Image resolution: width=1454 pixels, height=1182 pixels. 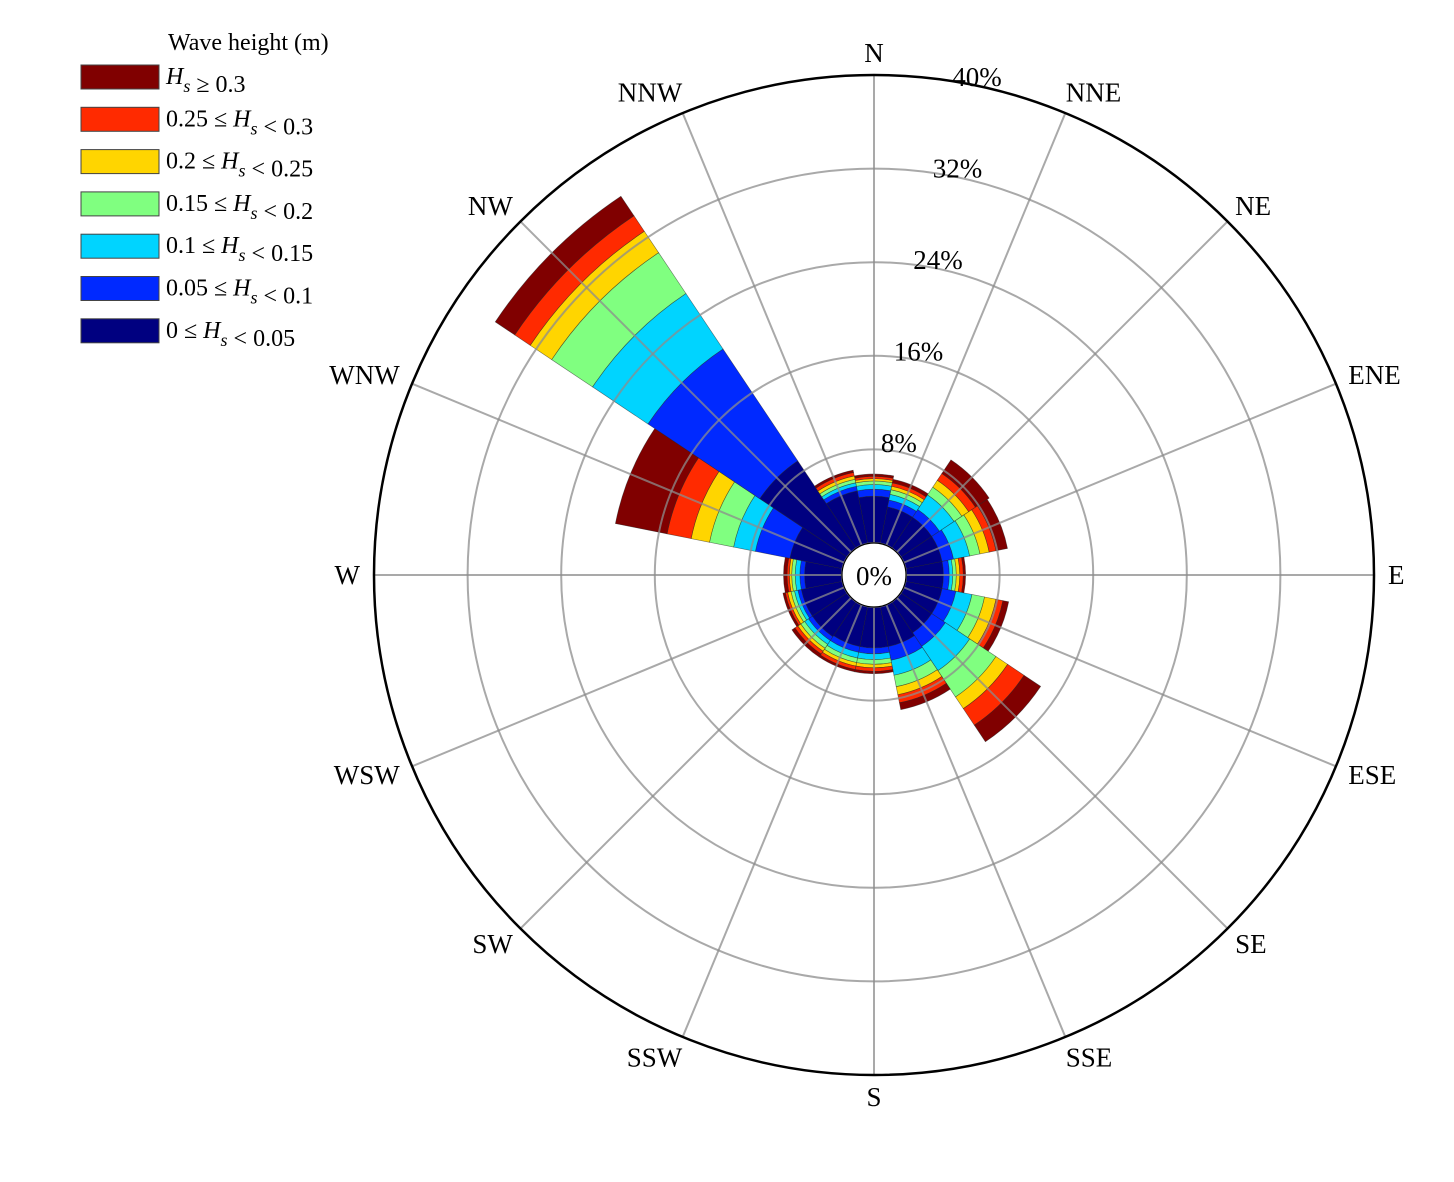 What do you see at coordinates (938, 260) in the screenshot?
I see `tick-label-24: 24%` at bounding box center [938, 260].